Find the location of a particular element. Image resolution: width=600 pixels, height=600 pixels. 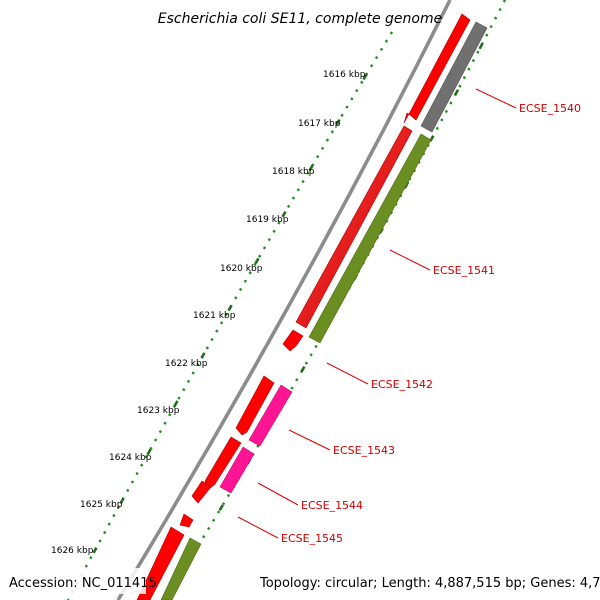

position-label: 1626 kbp is located at coordinates (72, 551).